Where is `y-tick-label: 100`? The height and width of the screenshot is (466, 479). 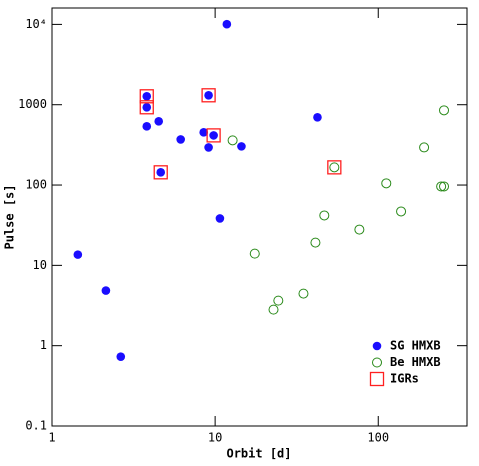 y-tick-label: 100 is located at coordinates (36, 185).